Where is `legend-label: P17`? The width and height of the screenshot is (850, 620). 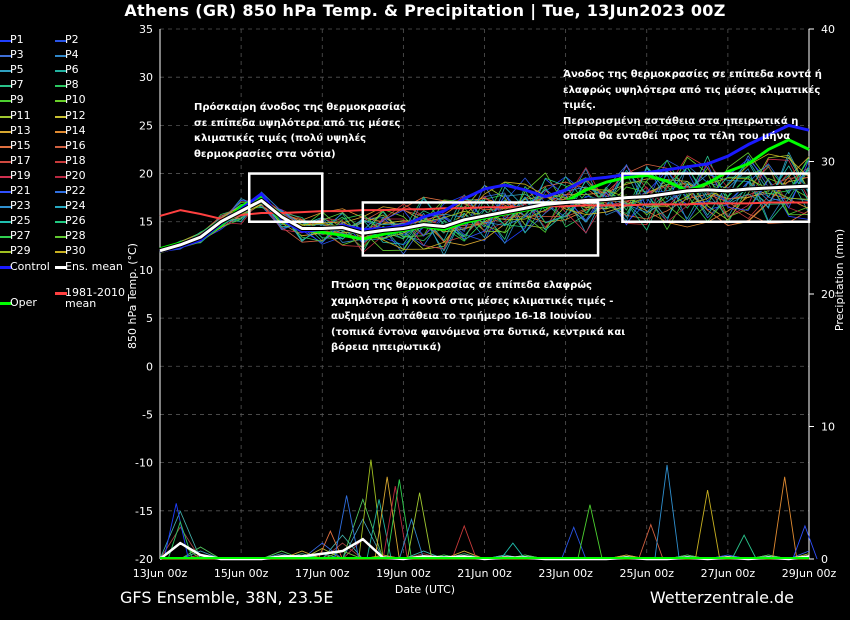 legend-label: P17 is located at coordinates (20, 160).